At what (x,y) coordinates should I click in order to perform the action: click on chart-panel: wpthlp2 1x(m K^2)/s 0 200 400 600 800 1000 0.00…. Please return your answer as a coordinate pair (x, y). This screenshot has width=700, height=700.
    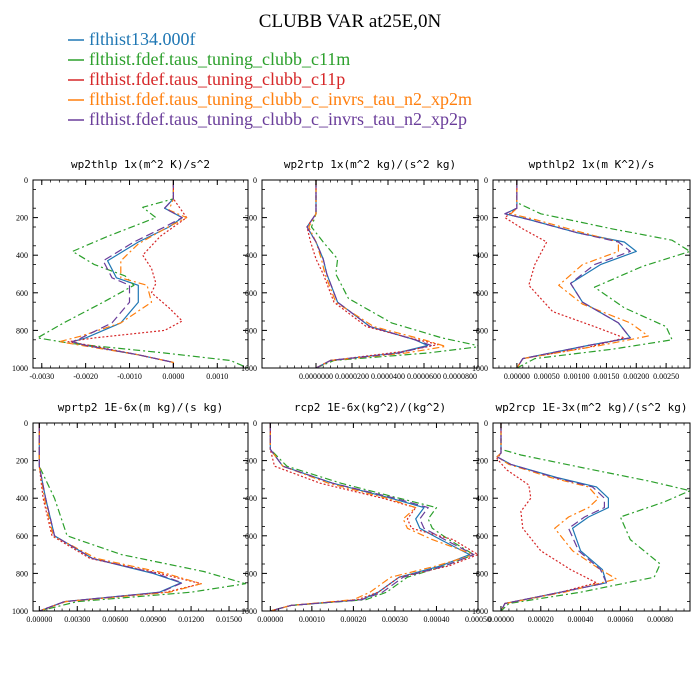
    Looking at the image, I should click on (581, 269).